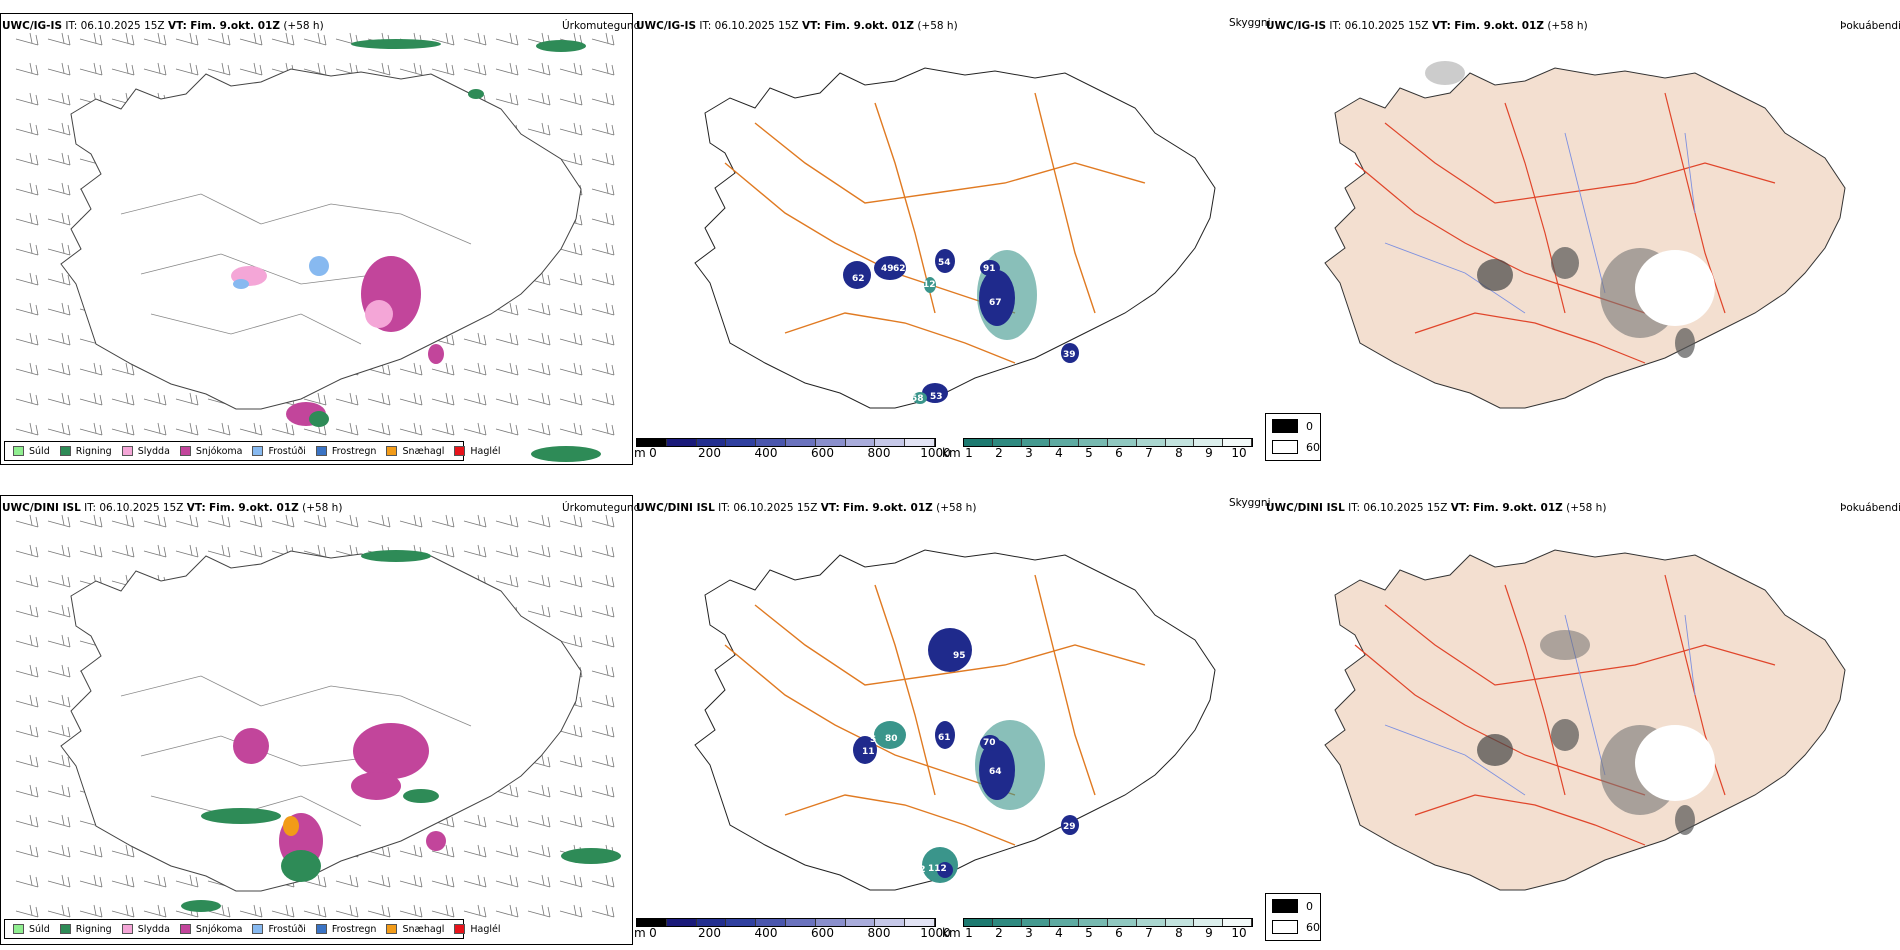 The width and height of the screenshot is (1900, 950). What do you see at coordinates (93, 929) in the screenshot?
I see `legend-label: Rigning` at bounding box center [93, 929].